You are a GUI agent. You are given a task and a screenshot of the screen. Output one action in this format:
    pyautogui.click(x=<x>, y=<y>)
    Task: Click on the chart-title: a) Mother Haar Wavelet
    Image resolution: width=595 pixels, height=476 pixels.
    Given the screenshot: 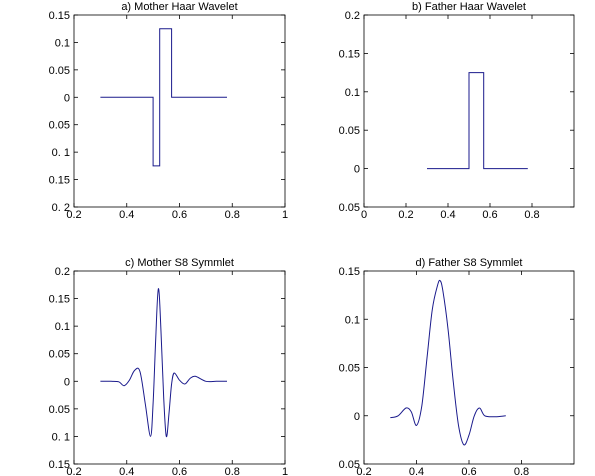 What is the action you would take?
    pyautogui.click(x=179, y=7)
    